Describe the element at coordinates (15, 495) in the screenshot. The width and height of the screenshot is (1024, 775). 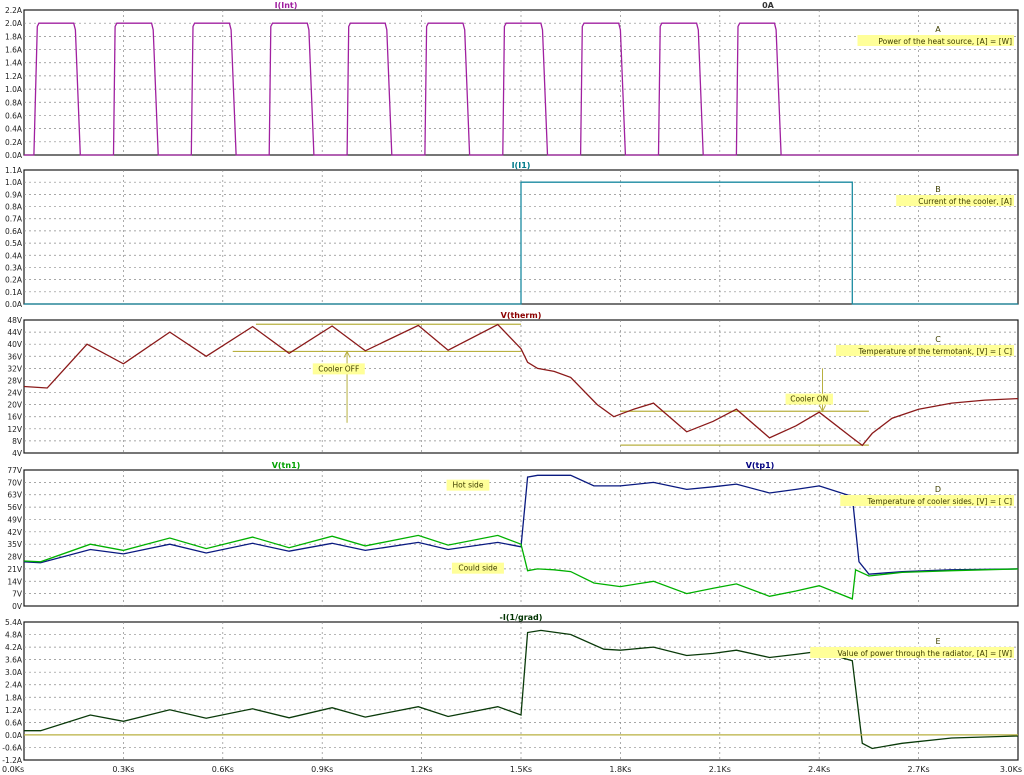
I see `y-tick-label: 63V` at that location.